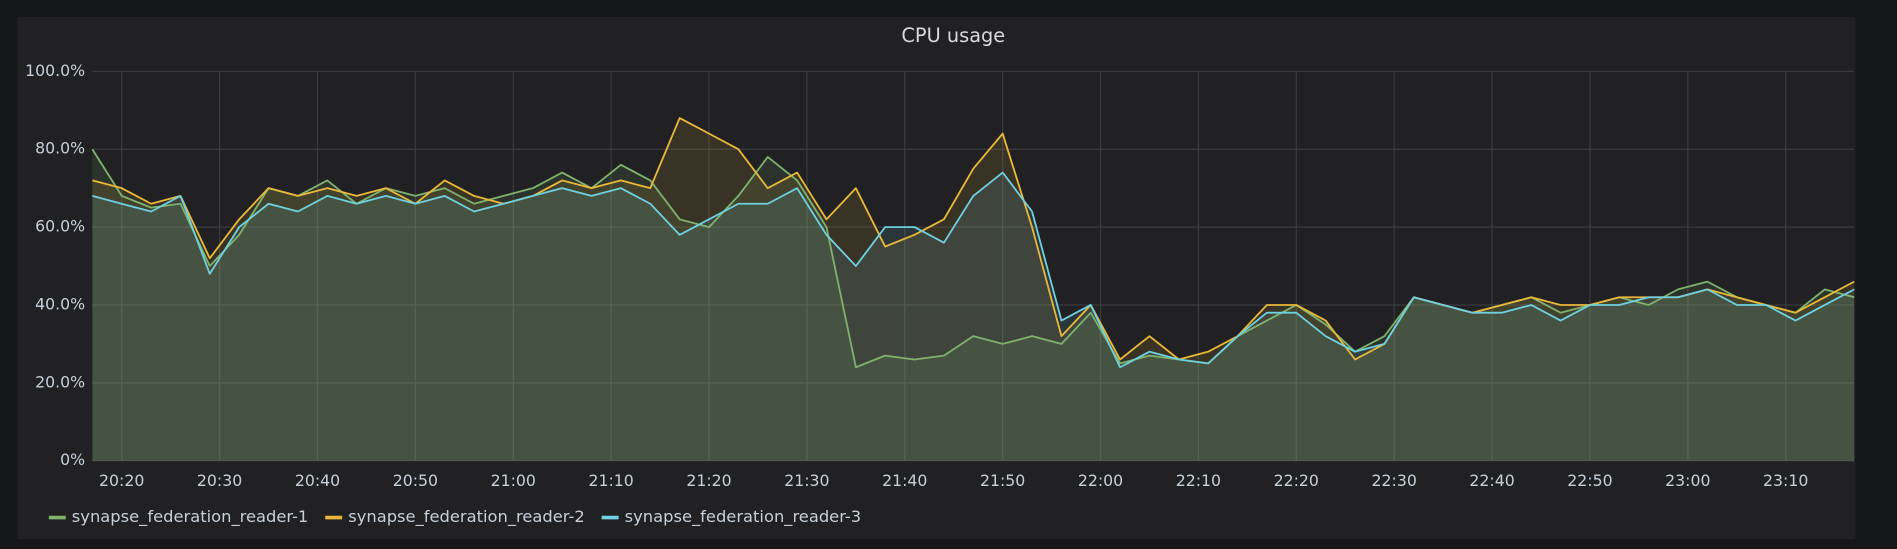  Describe the element at coordinates (1198, 480) in the screenshot. I see `x-tick-label: 22:10` at that location.